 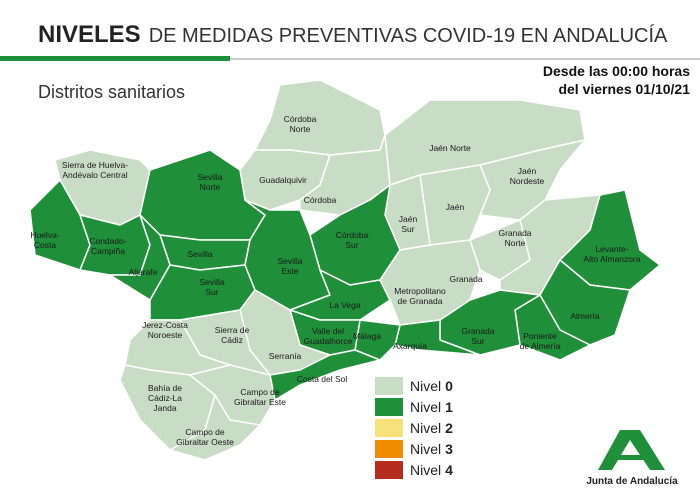 What do you see at coordinates (45, 245) in the screenshot?
I see `district-label: Costa` at bounding box center [45, 245].